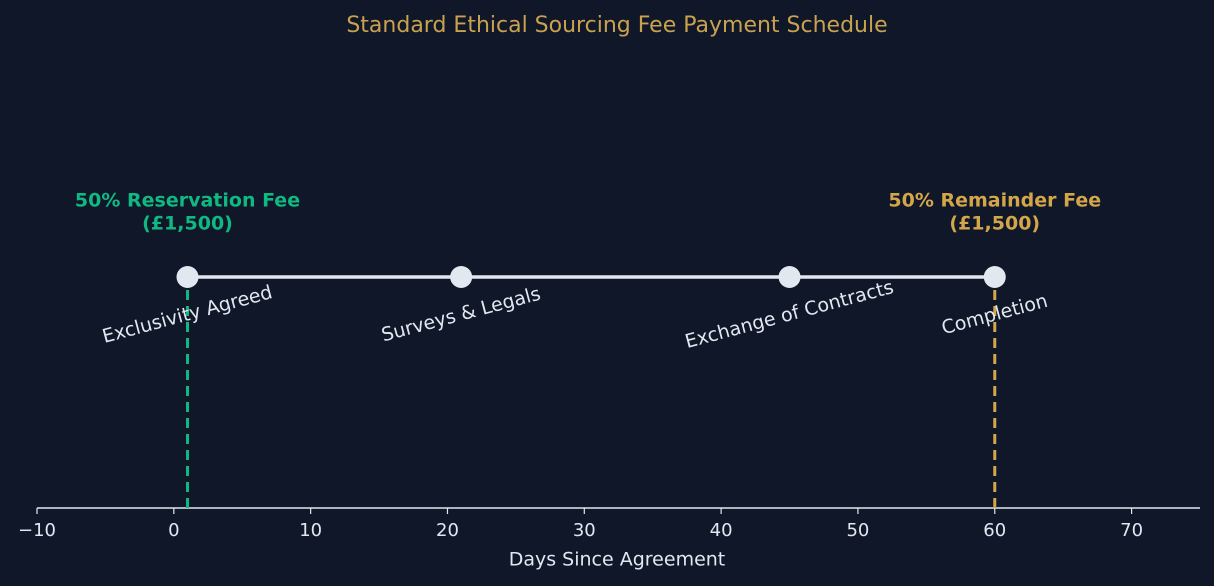  What do you see at coordinates (617, 560) in the screenshot?
I see `x-axis-label: Days Since Agreement` at bounding box center [617, 560].